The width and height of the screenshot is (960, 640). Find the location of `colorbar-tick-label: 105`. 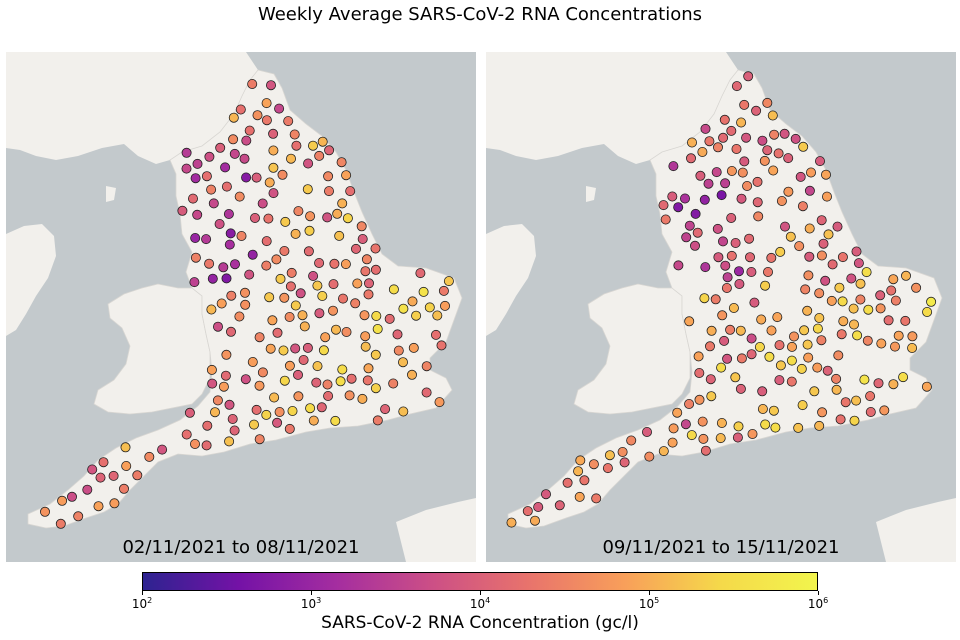

colorbar-tick-label: 105 is located at coordinates (649, 603).